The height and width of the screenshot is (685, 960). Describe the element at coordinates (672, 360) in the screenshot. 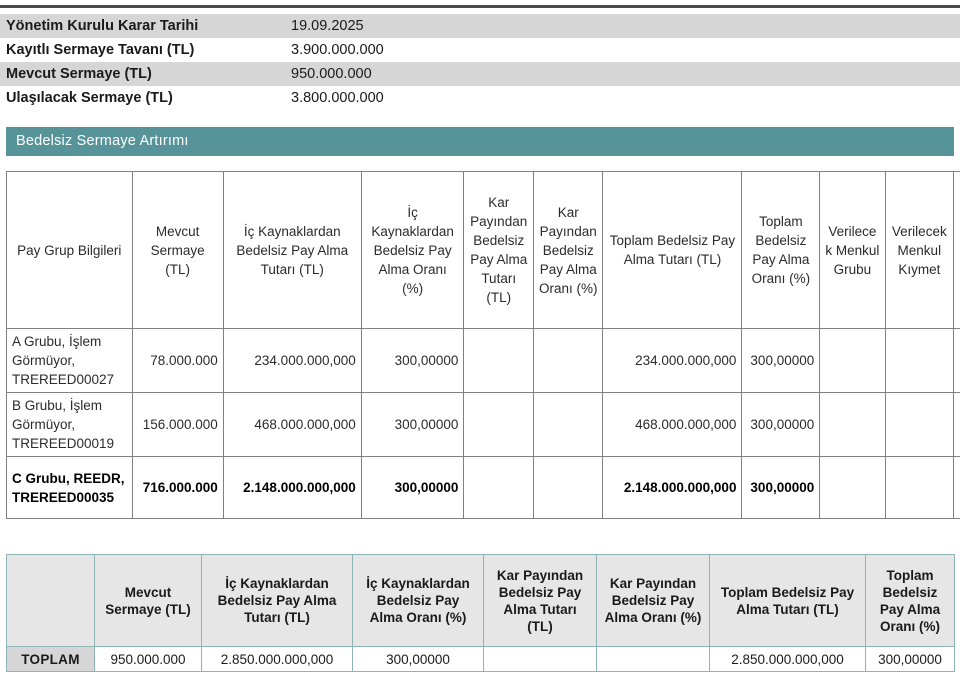

I see `detail-cell-toplam-tutar: 234.000.000,000` at that location.